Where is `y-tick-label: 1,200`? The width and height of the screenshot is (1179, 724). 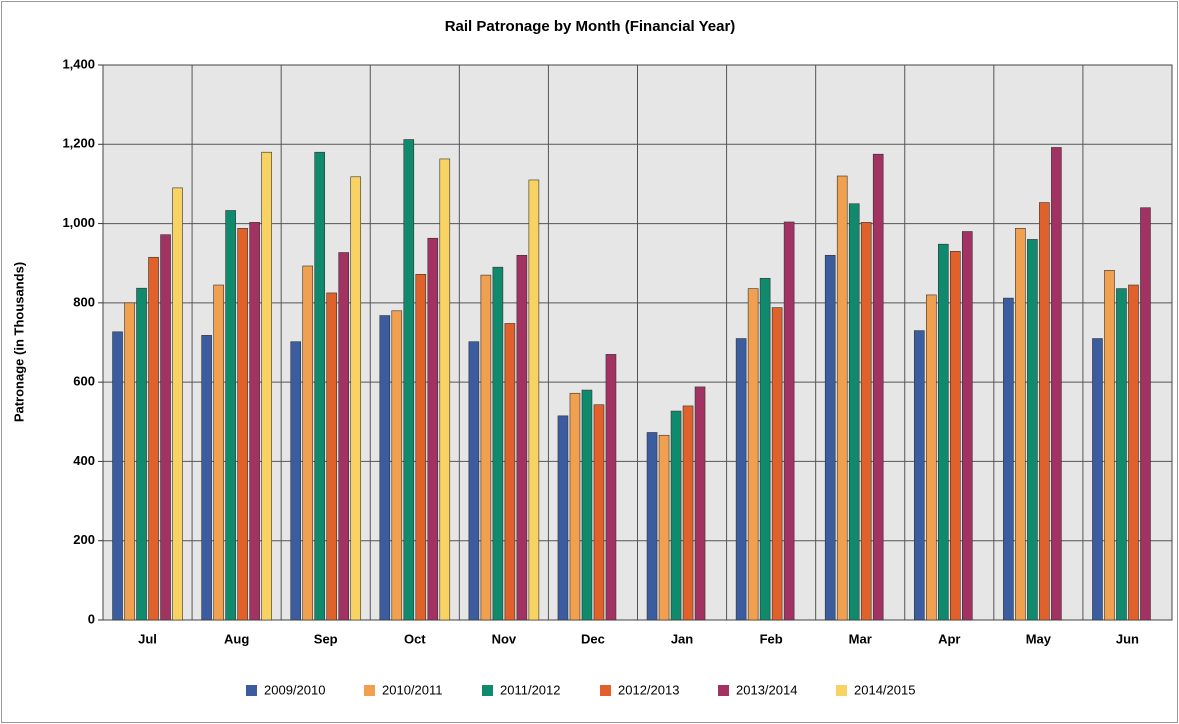
y-tick-label: 1,200 is located at coordinates (78, 143).